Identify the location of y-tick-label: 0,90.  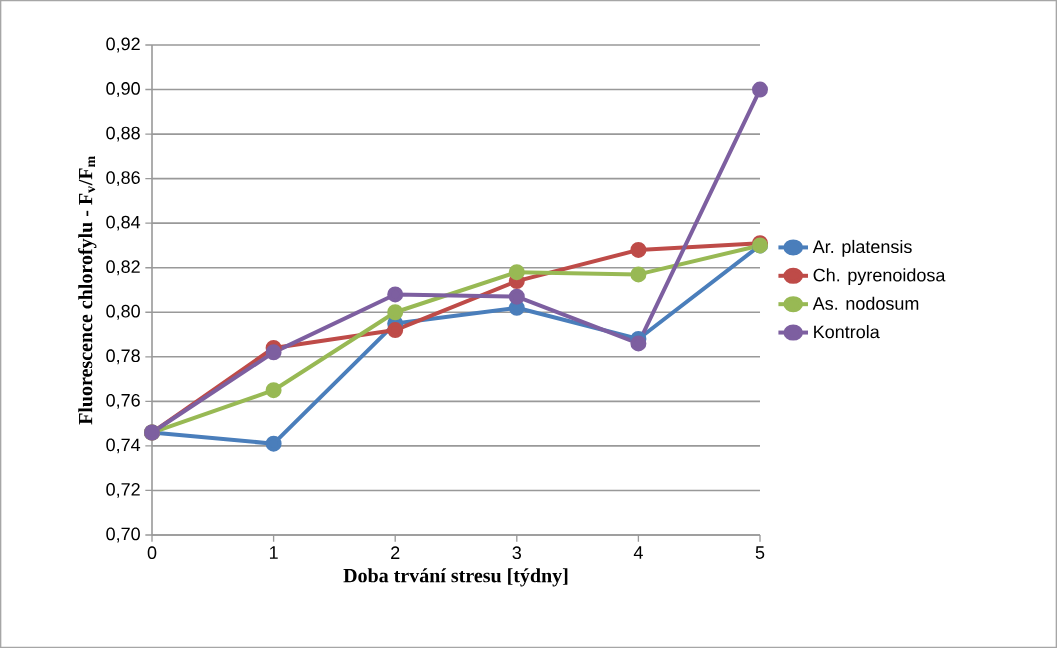
(123, 89).